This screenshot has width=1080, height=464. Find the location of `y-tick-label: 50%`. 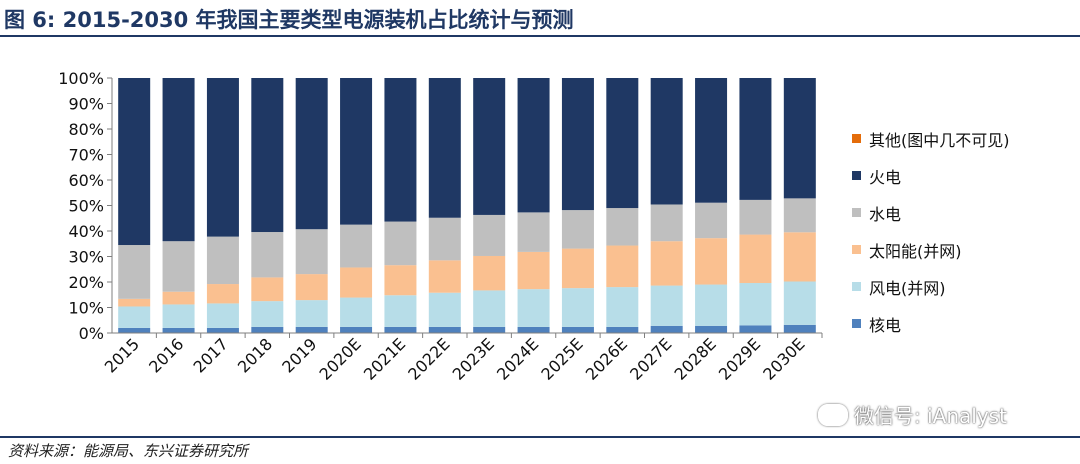

y-tick-label: 50% is located at coordinates (86, 206).